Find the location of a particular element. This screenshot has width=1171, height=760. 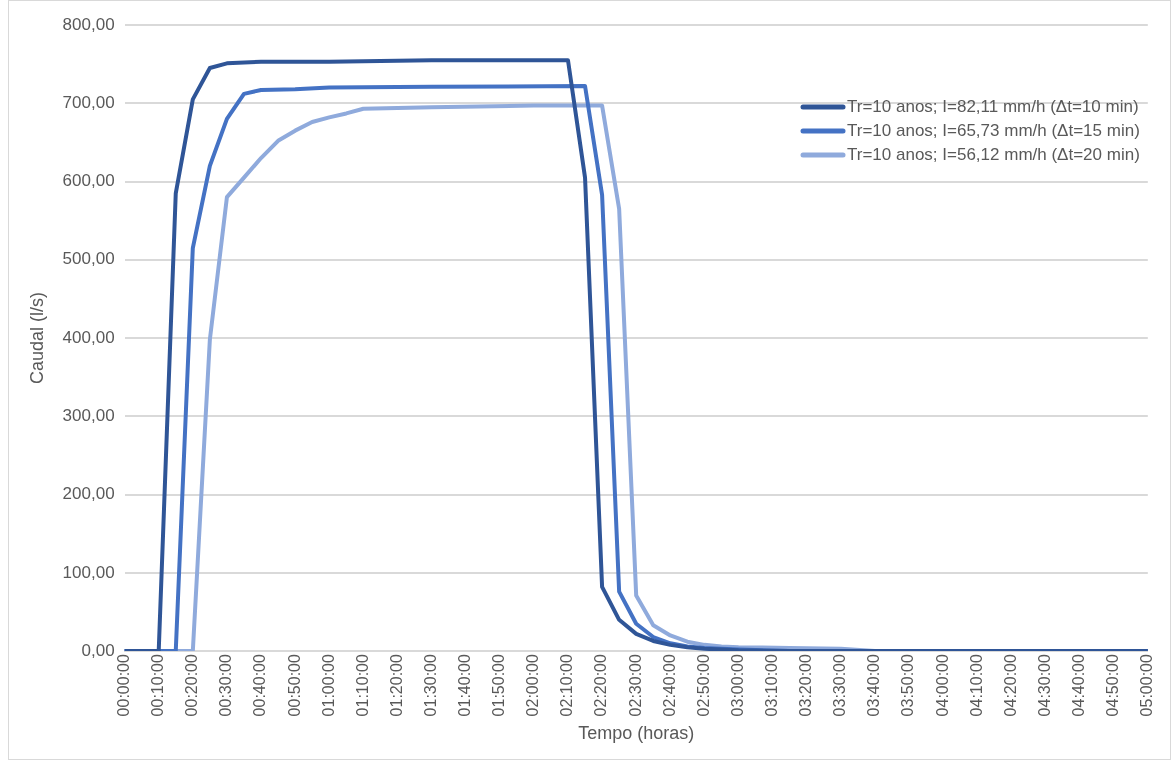

x-tick-label: 00:20:00 is located at coordinates (192, 685).